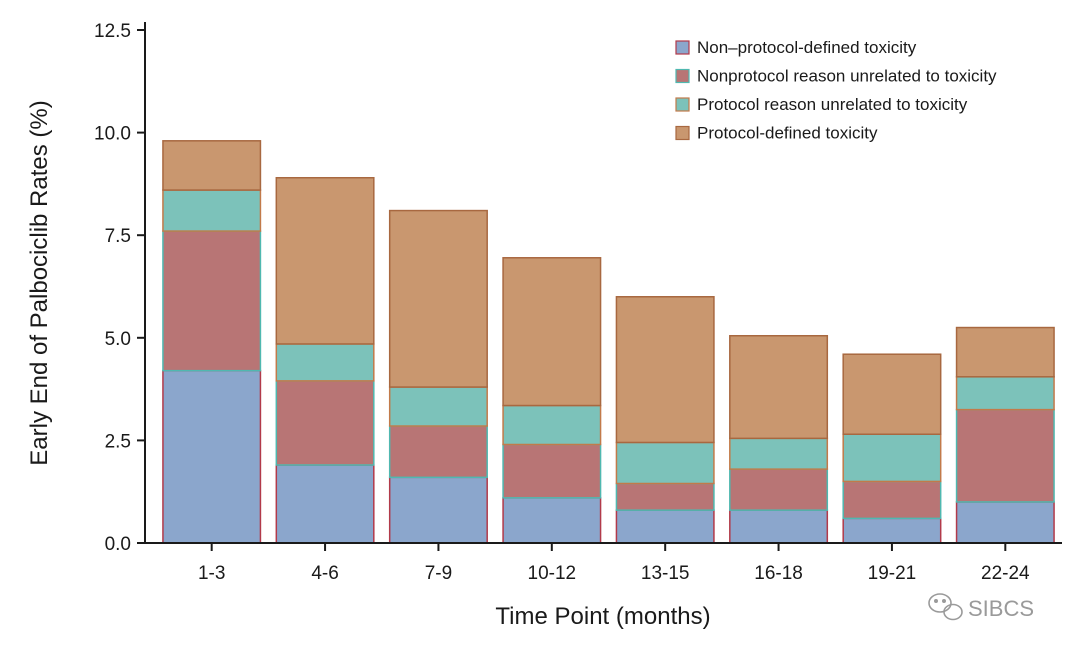 Image resolution: width=1080 pixels, height=653 pixels. I want to click on x-ticks: 1-3 4-6 7-9 10-12 13-15 16-18 19-21 22-24, so click(614, 563).